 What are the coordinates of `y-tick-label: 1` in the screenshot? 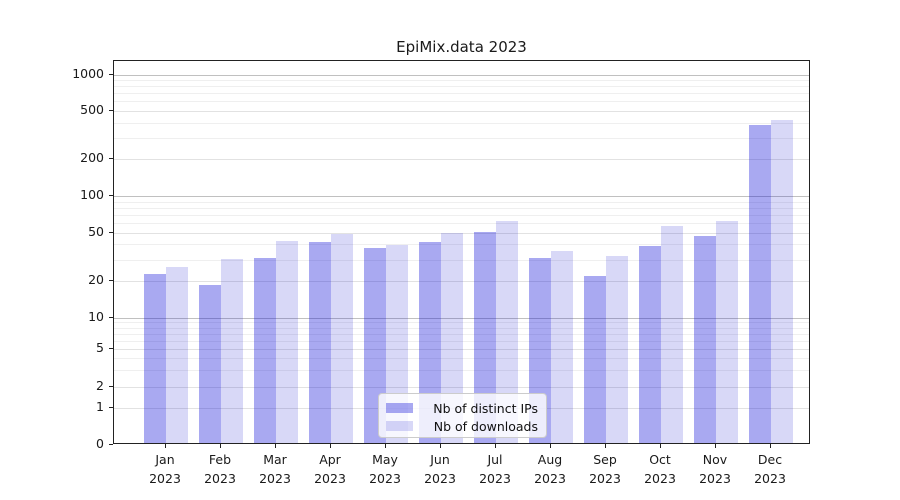 It's located at (100, 407).